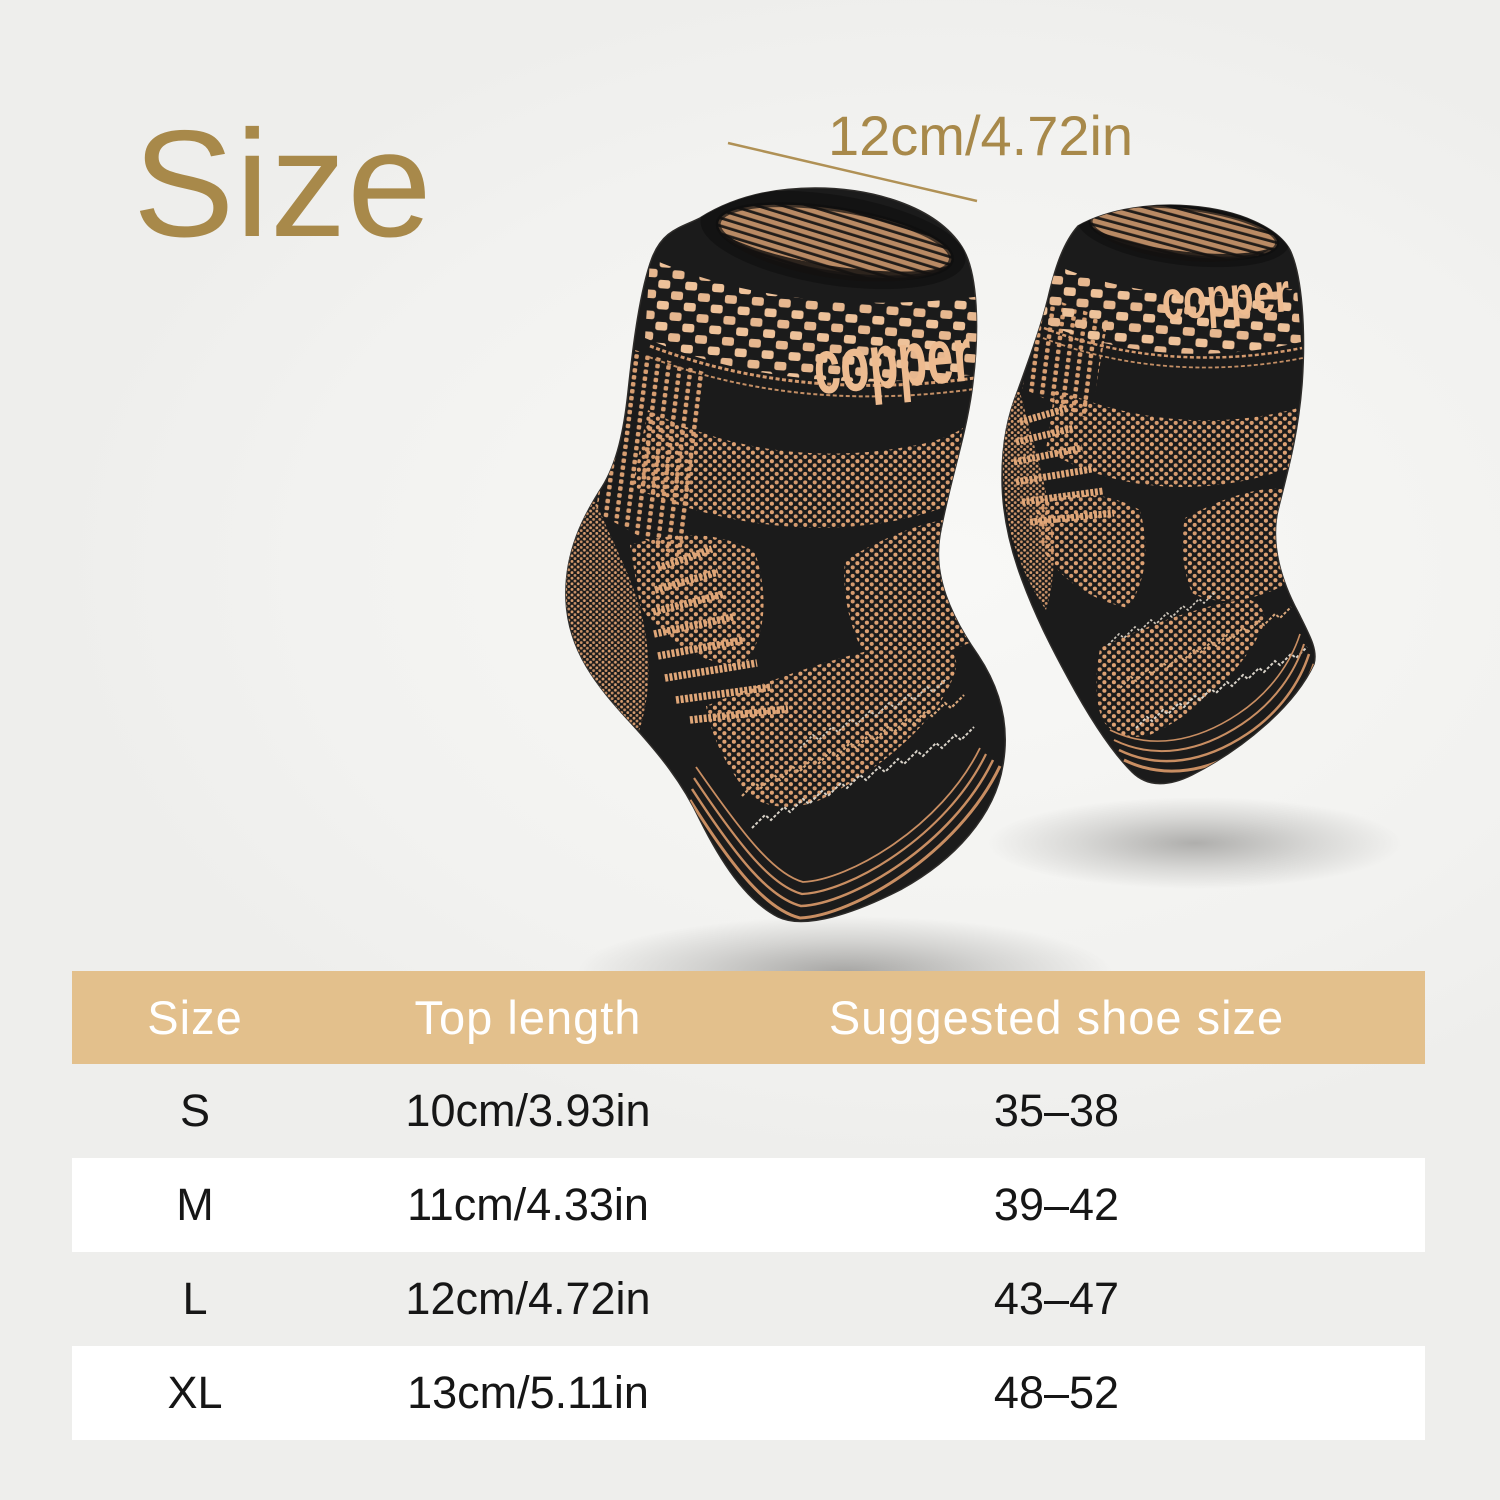 Image resolution: width=1500 pixels, height=1500 pixels. I want to click on heel-fan-stripes-left, so click(720, 634).